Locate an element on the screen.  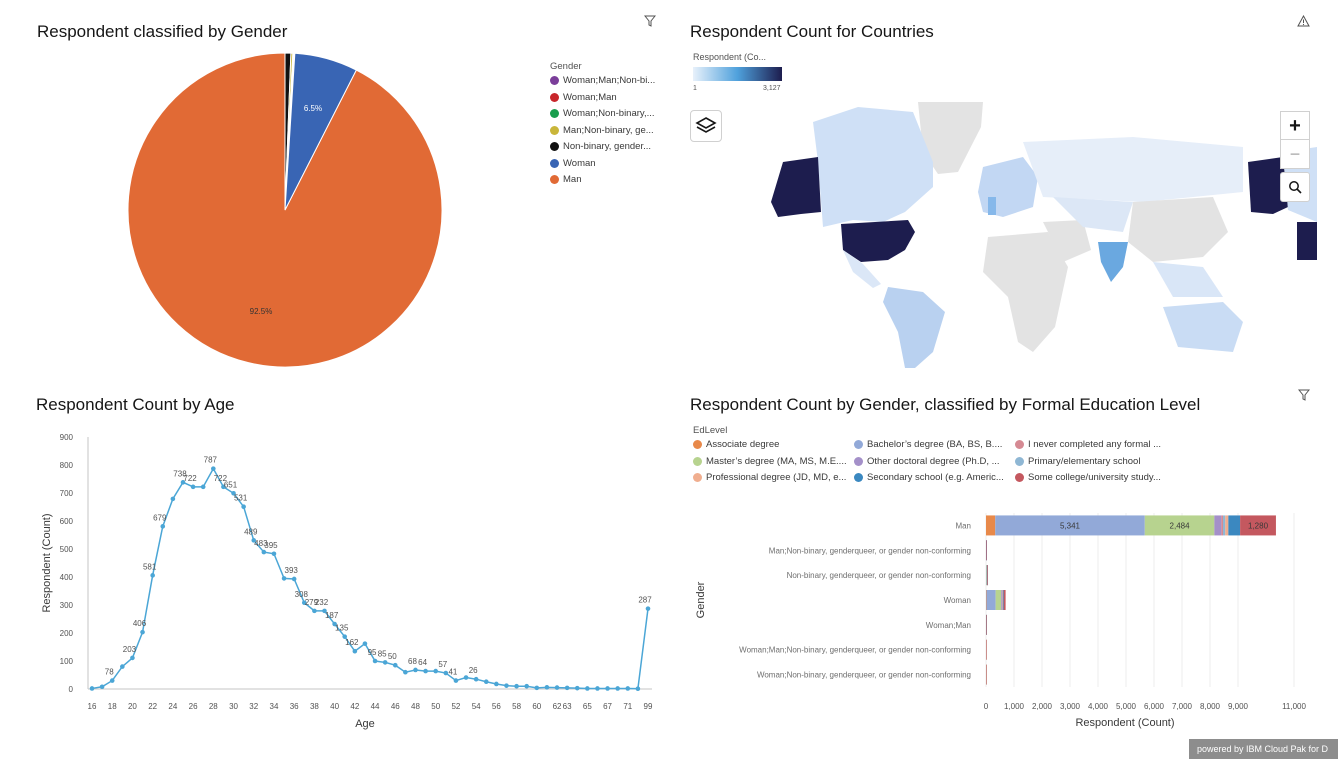
map-greenland is located at coordinates (950, 138).